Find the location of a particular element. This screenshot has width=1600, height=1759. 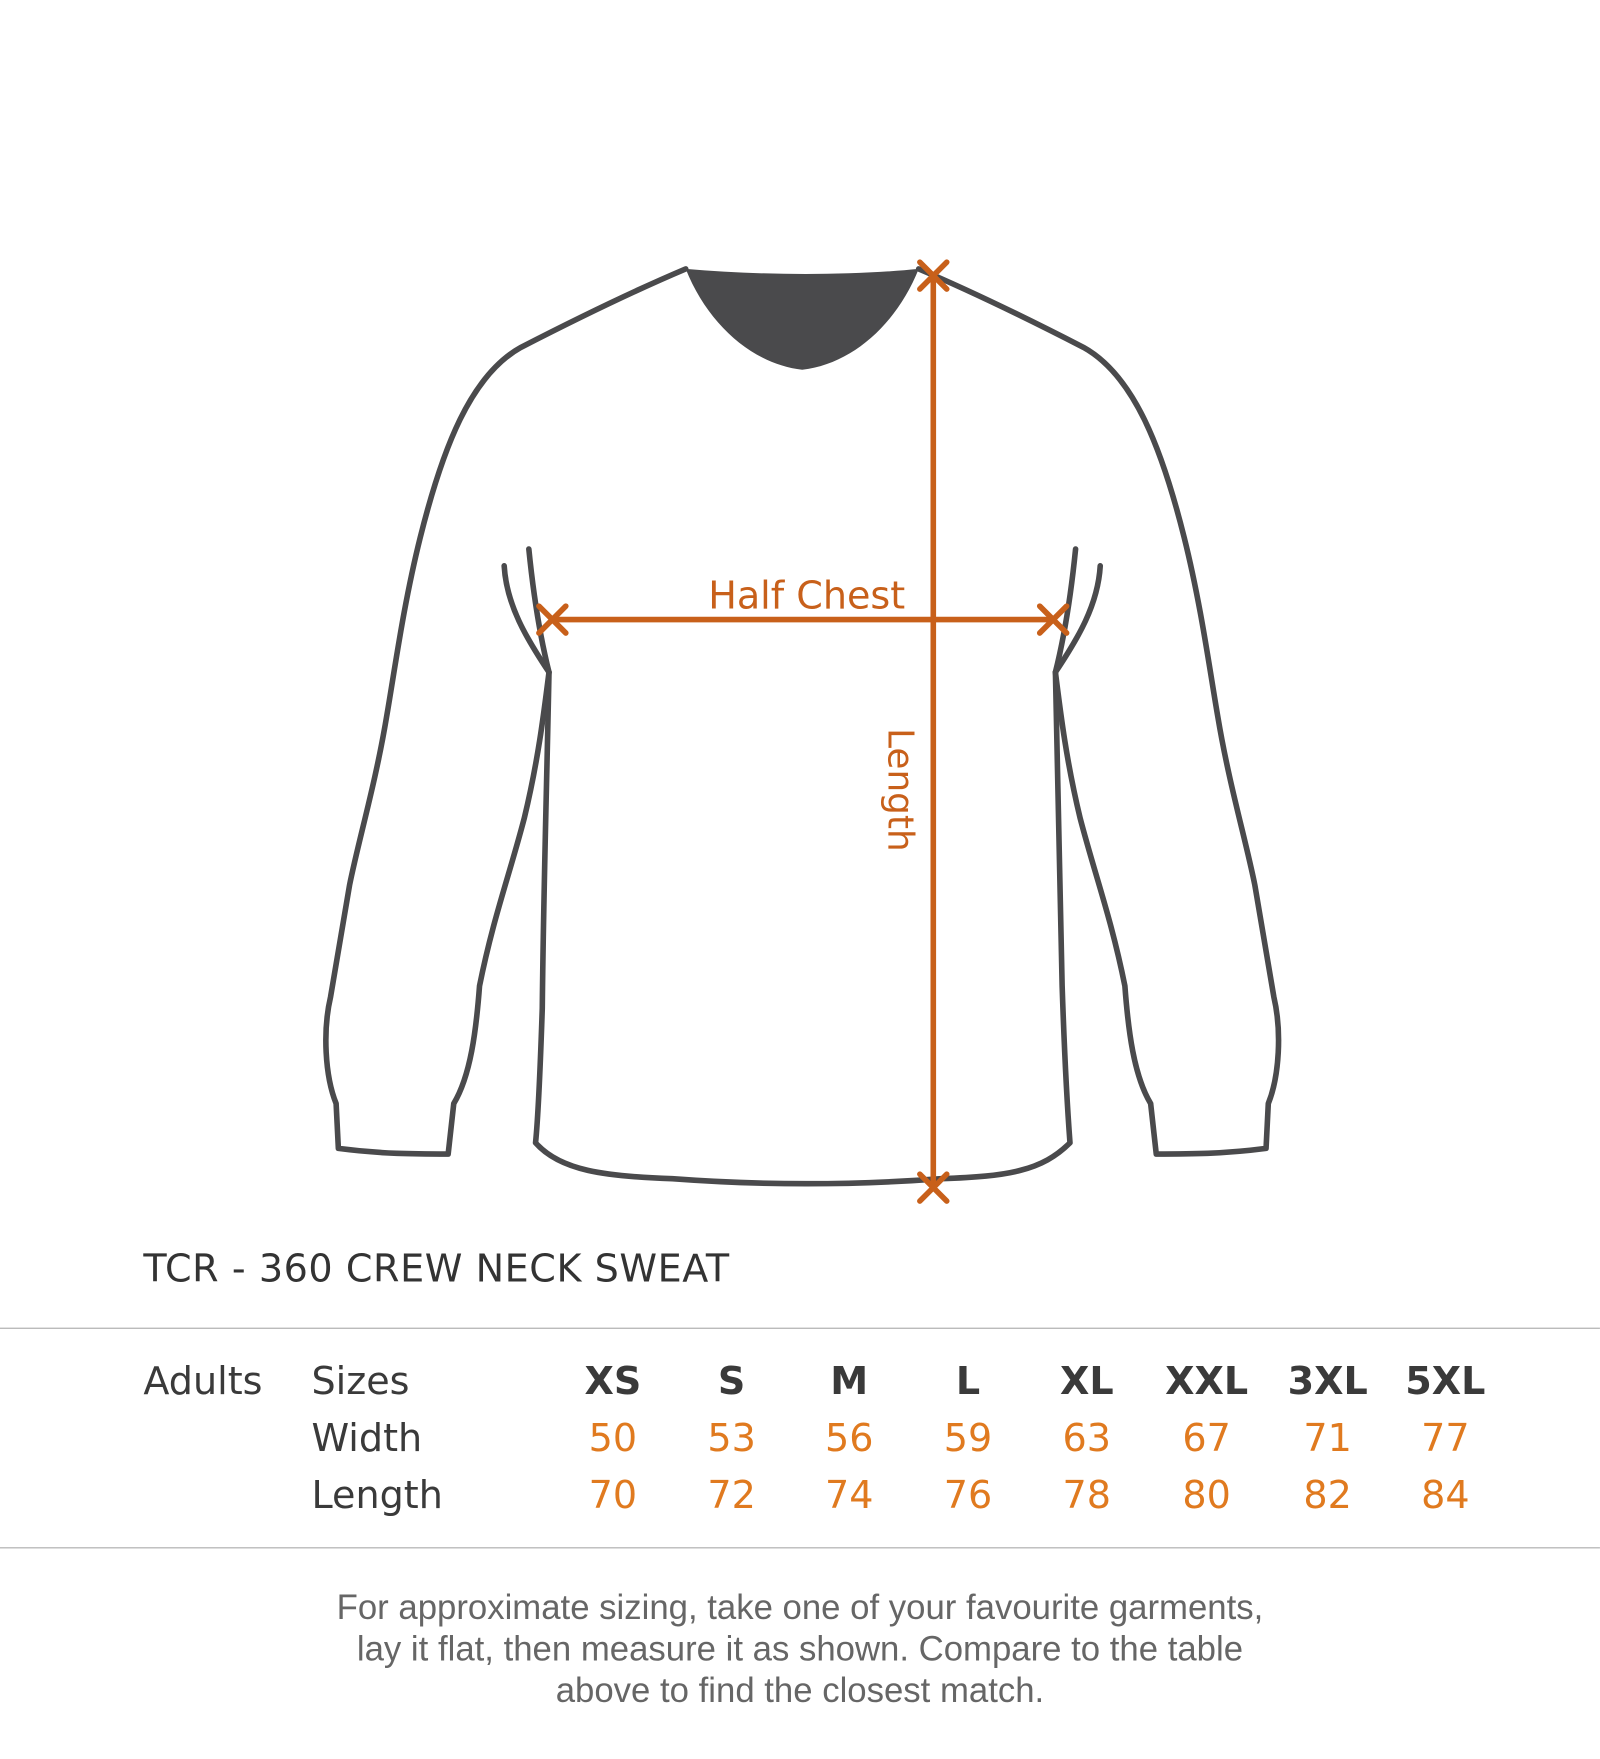

width-row-label: Width is located at coordinates (367, 1439).